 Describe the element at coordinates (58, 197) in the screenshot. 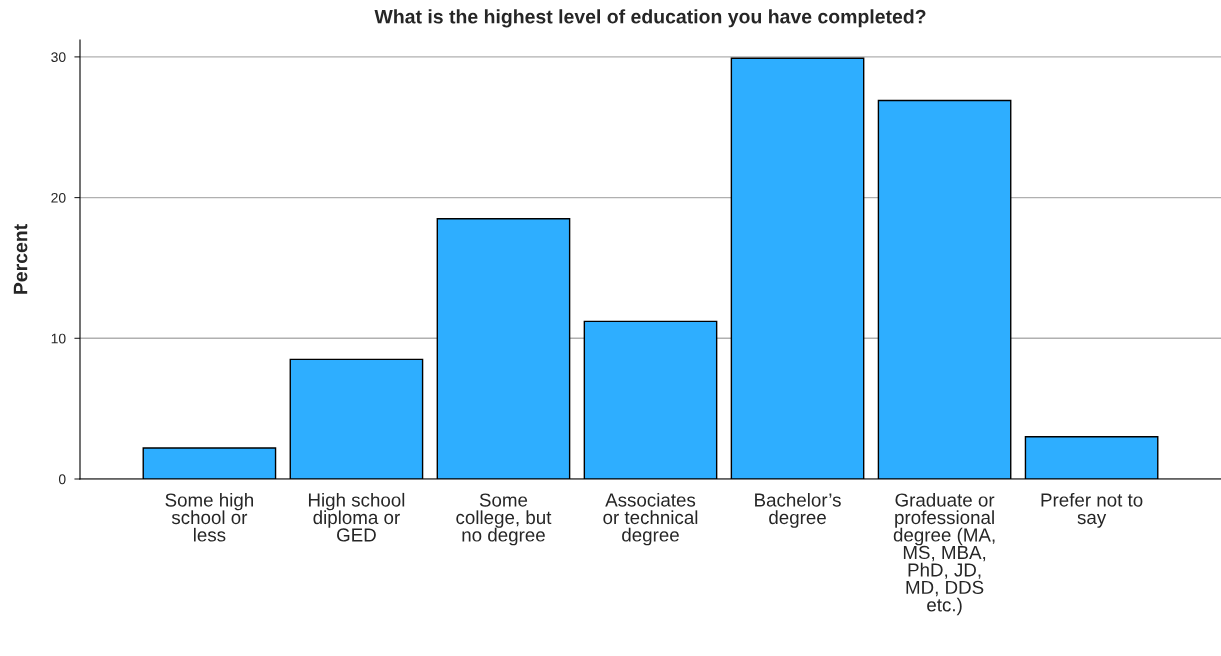

I see `y-tick-label: 20` at that location.